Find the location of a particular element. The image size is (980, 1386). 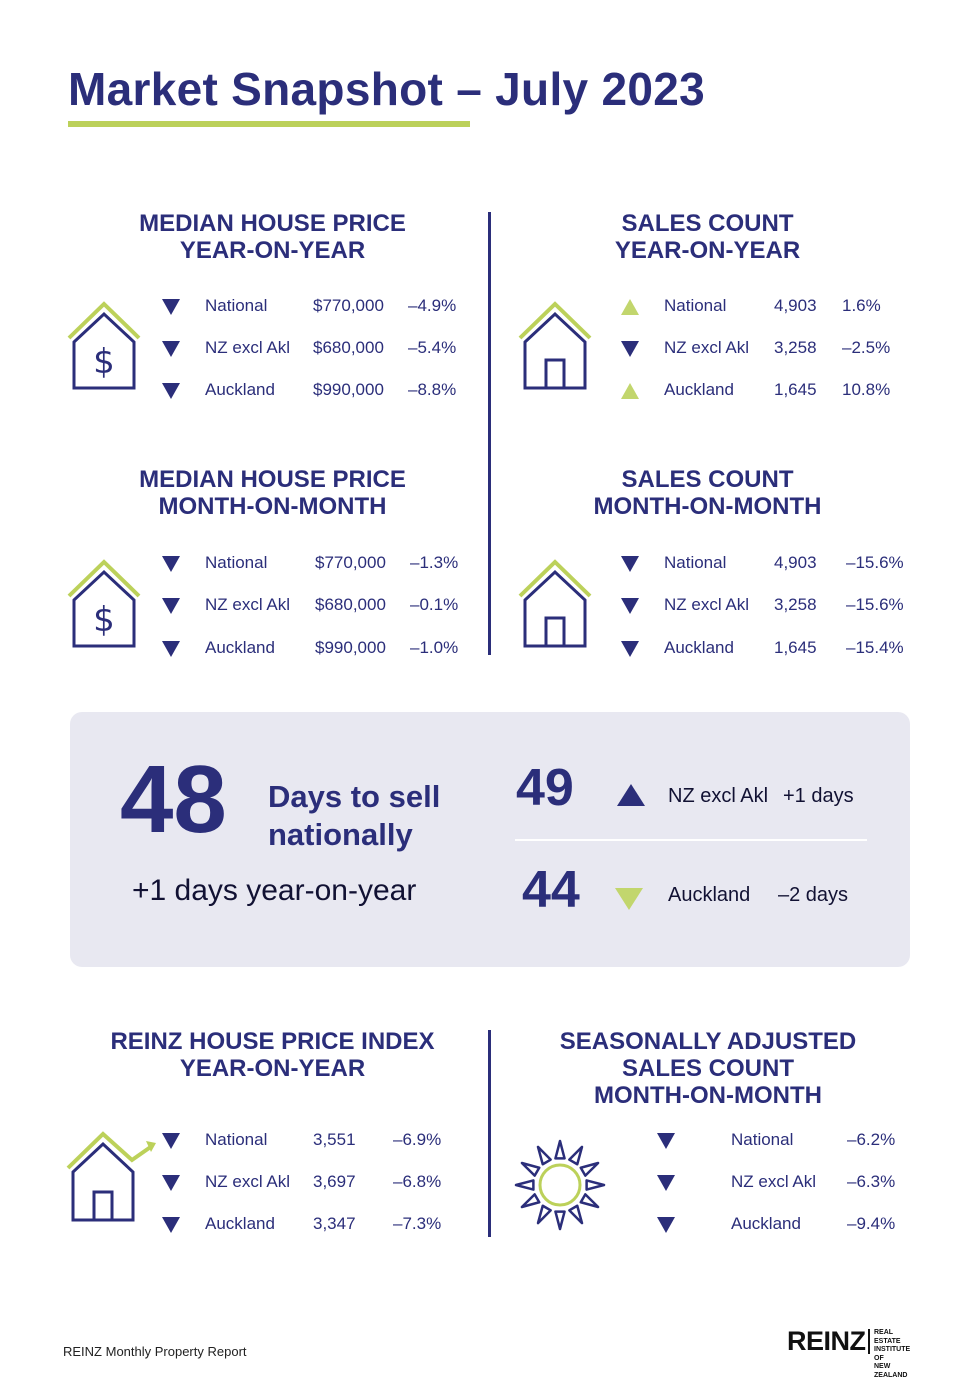

median-price-yoy-row-national: National $770,000 –4.9% is located at coordinates (315, 306).